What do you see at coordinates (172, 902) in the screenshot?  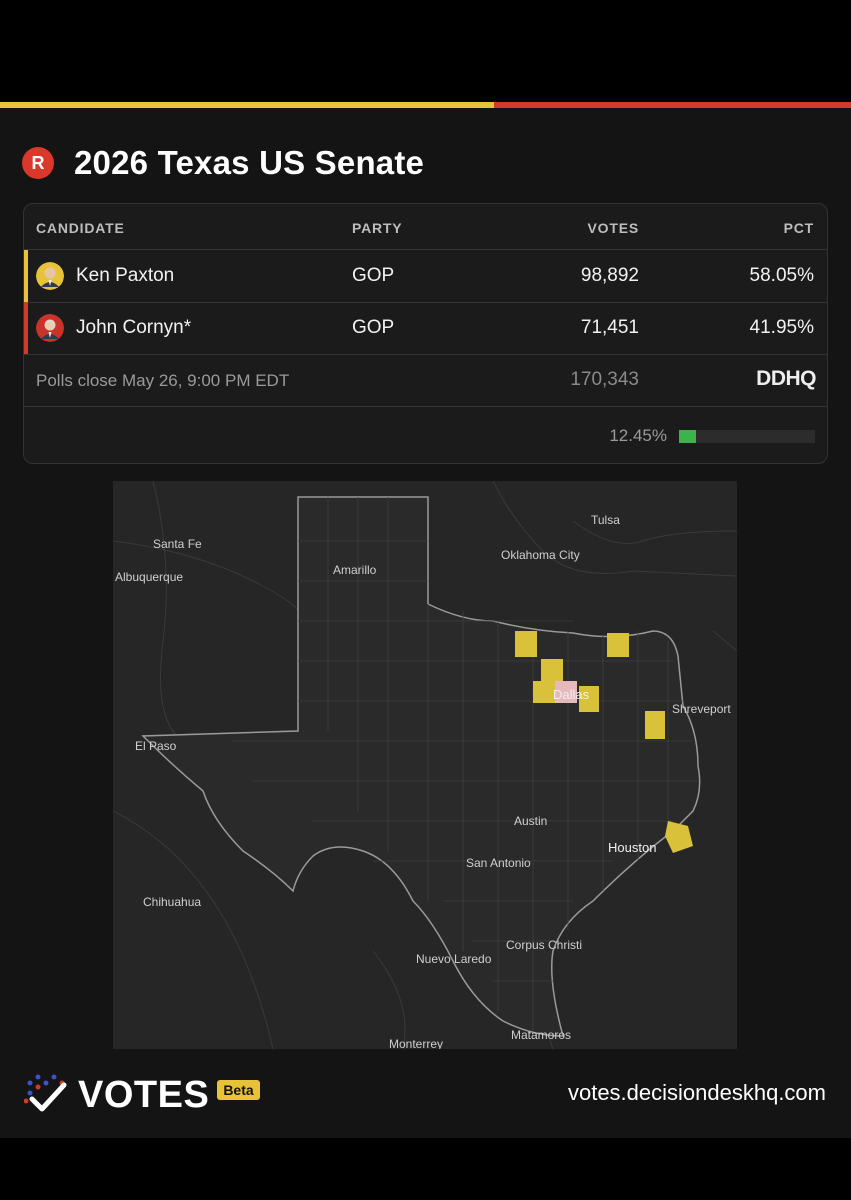 I see `map-label-chihuahua: Chihuahua` at bounding box center [172, 902].